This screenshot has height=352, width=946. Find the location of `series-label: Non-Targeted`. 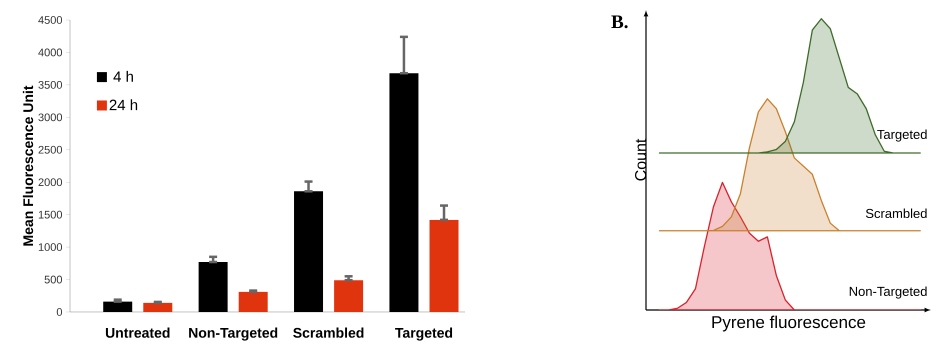

series-label: Non-Targeted is located at coordinates (888, 292).